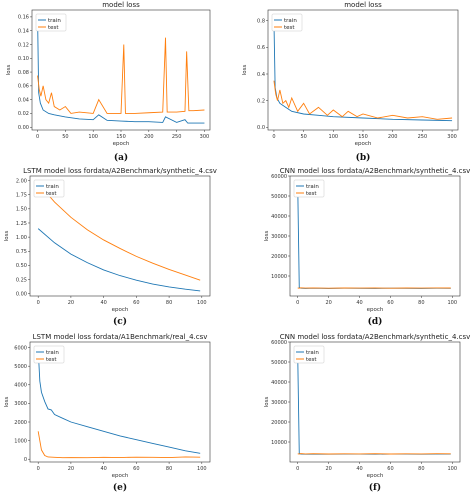  Describe the element at coordinates (23, 100) in the screenshot. I see `y-tick-label: 0.04` at that location.